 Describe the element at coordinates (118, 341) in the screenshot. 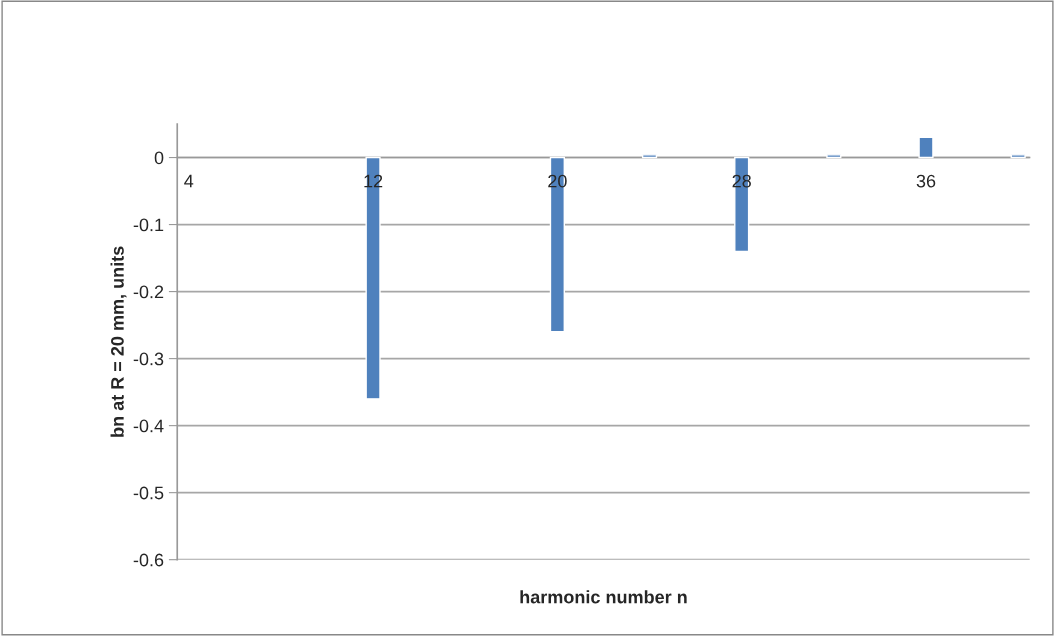

I see `y-axis-title: bn at R = 20 mm, units` at that location.